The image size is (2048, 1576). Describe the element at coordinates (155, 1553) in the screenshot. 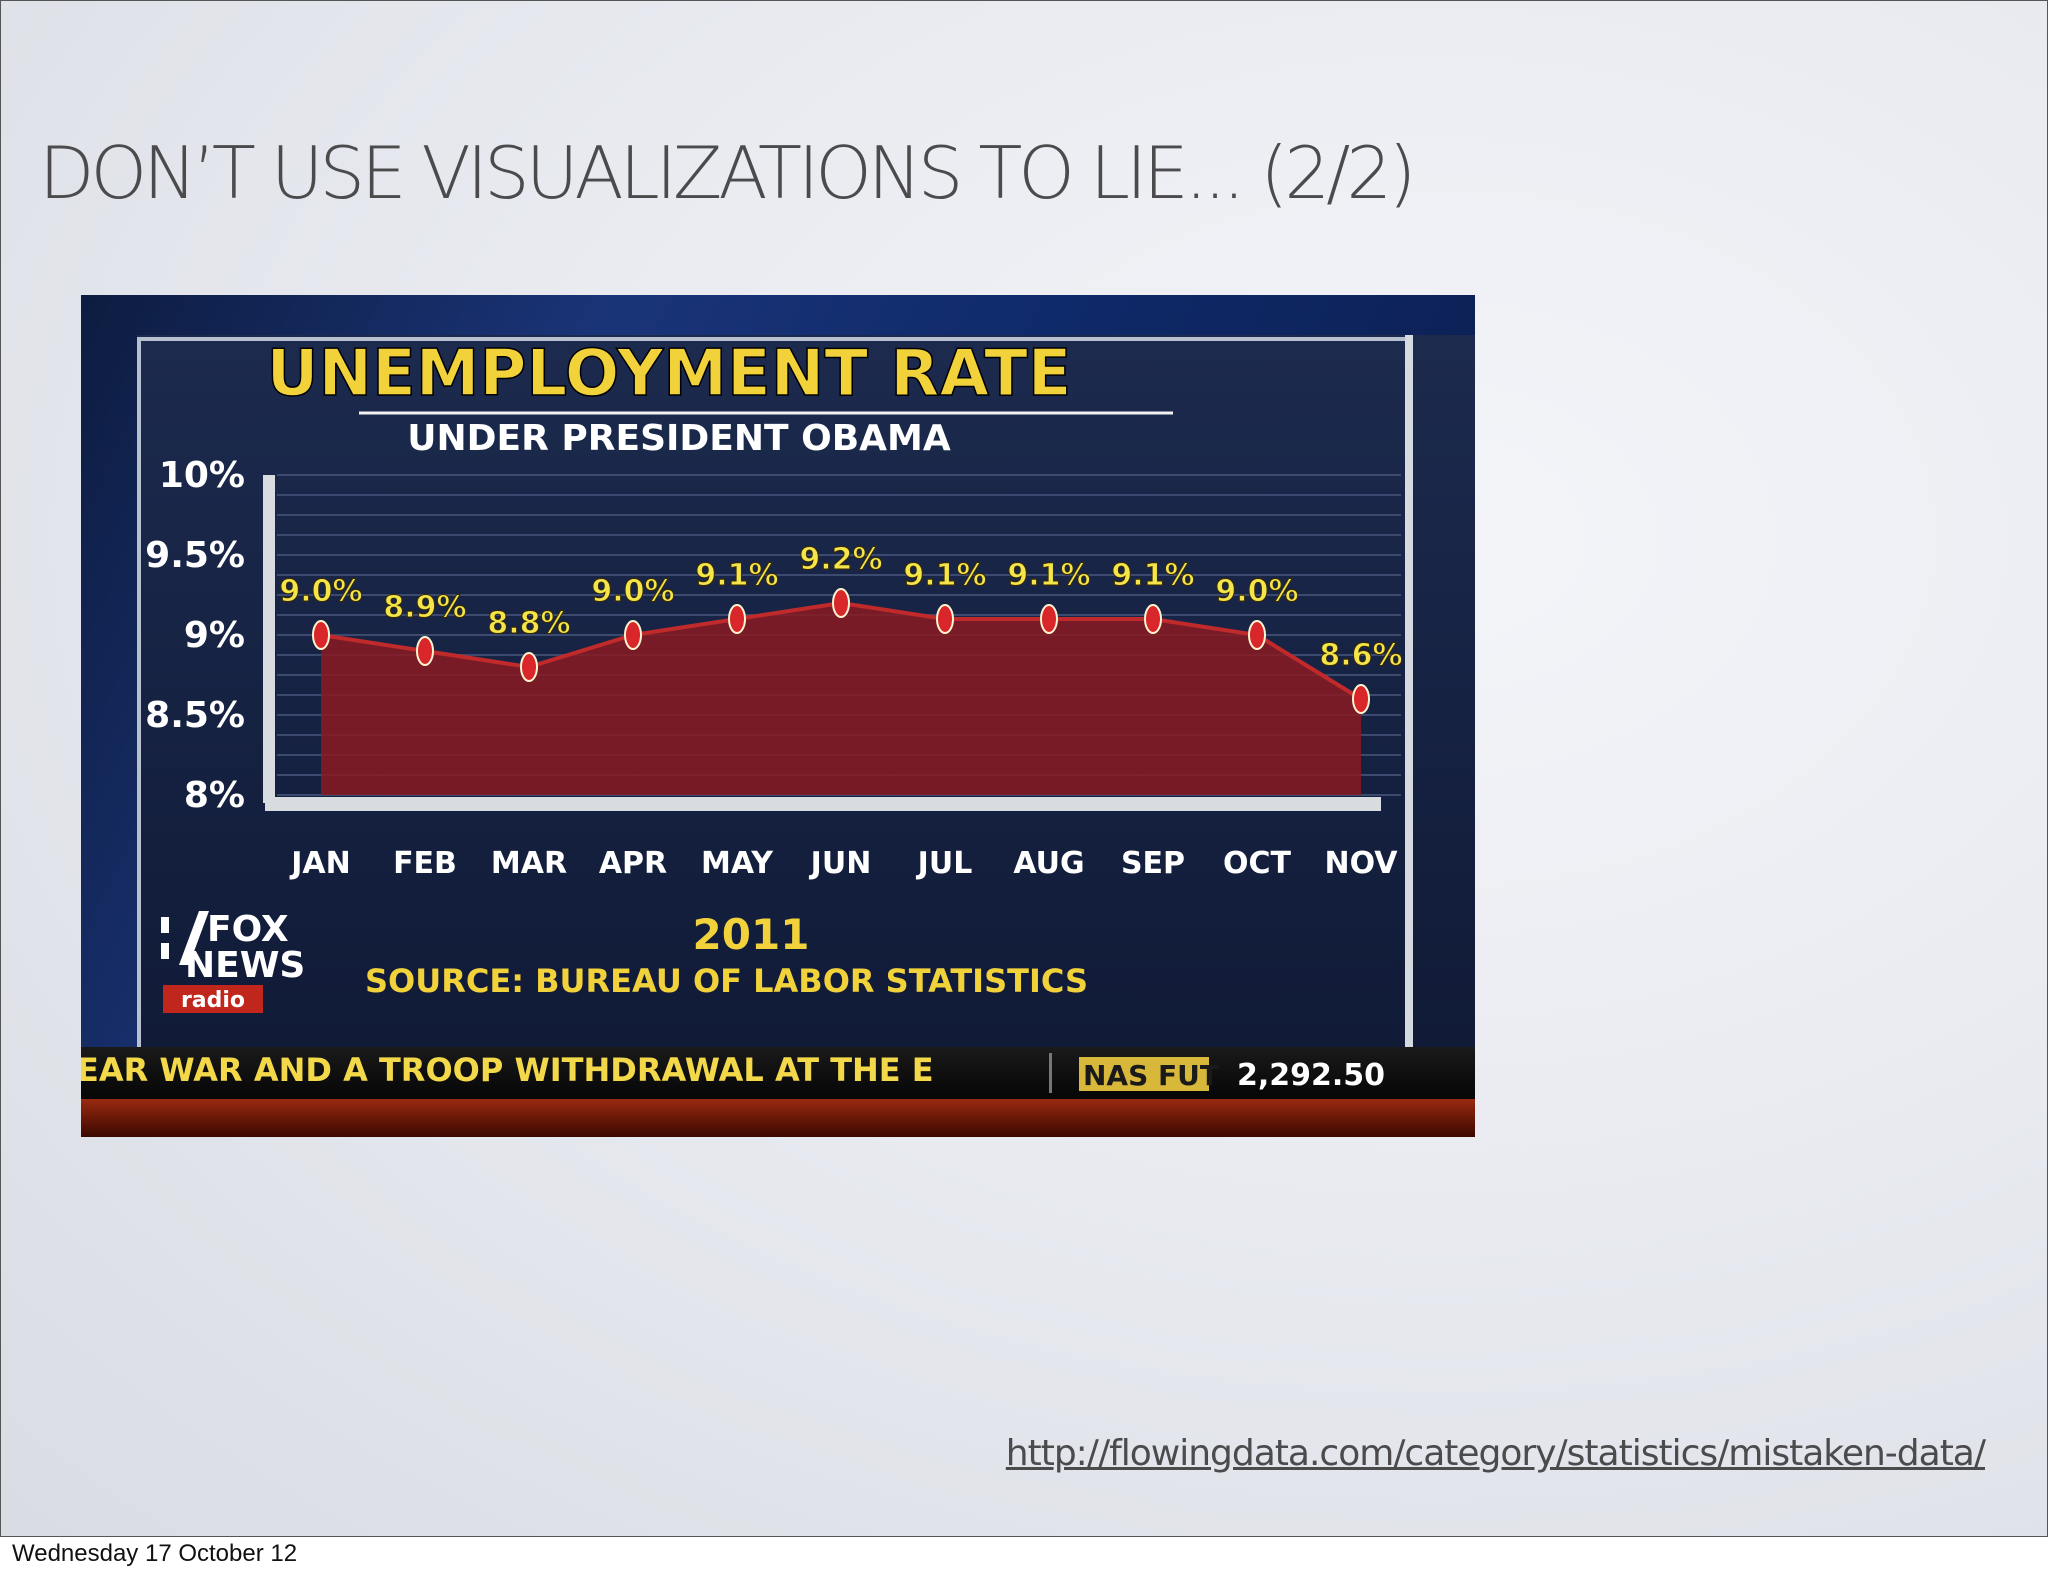

I see `footer-date: Wednesday 17 October 12` at that location.